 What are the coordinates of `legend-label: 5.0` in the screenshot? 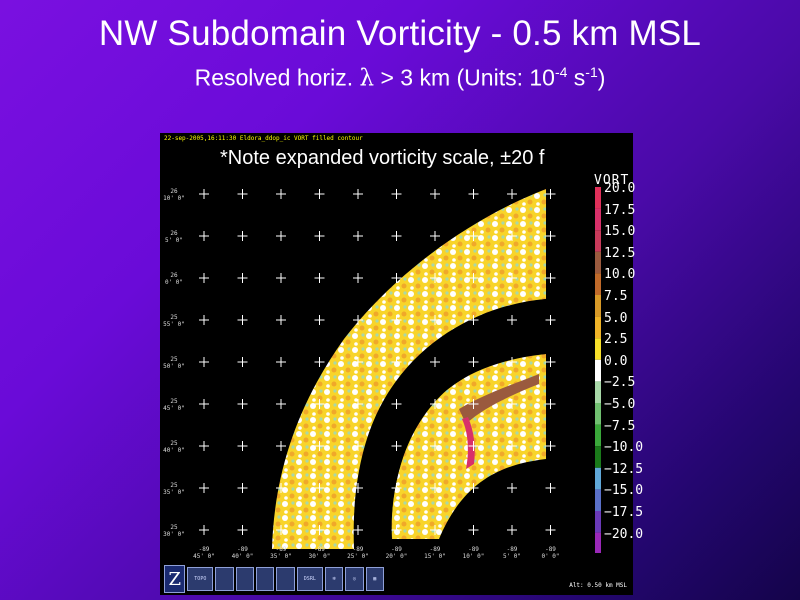 It's located at (616, 318).